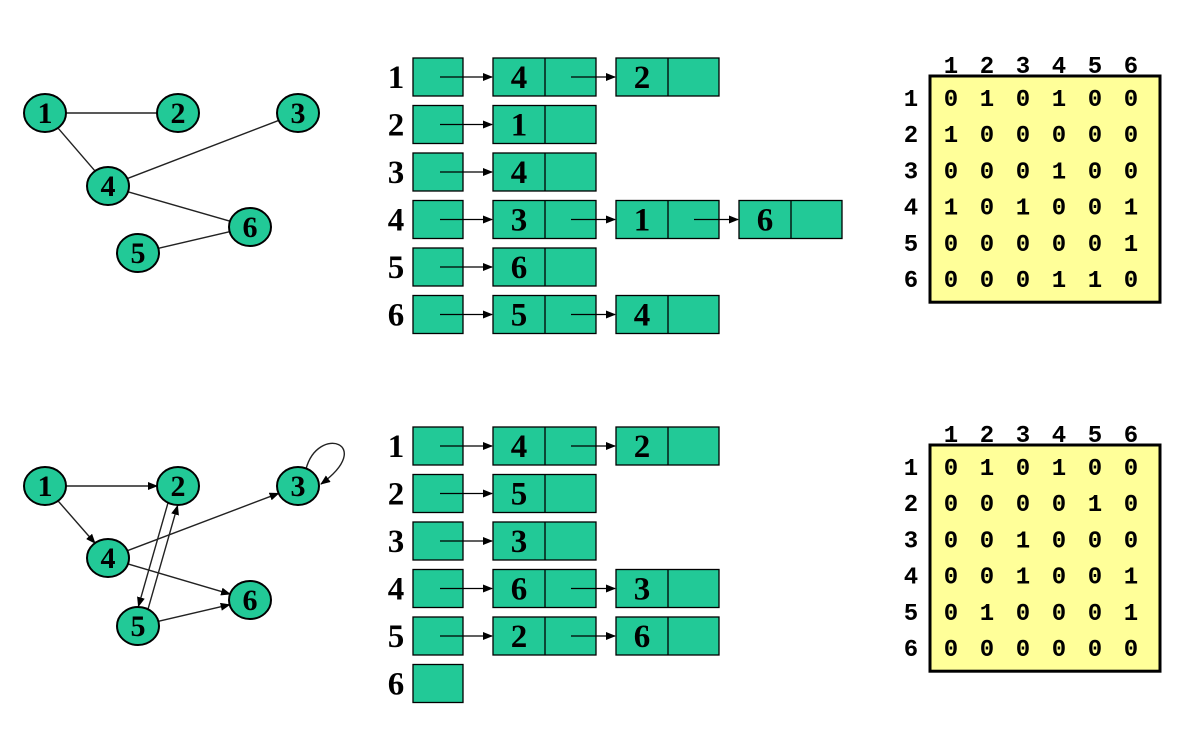 The height and width of the screenshot is (736, 1194). I want to click on list-node: 4, so click(667, 314).